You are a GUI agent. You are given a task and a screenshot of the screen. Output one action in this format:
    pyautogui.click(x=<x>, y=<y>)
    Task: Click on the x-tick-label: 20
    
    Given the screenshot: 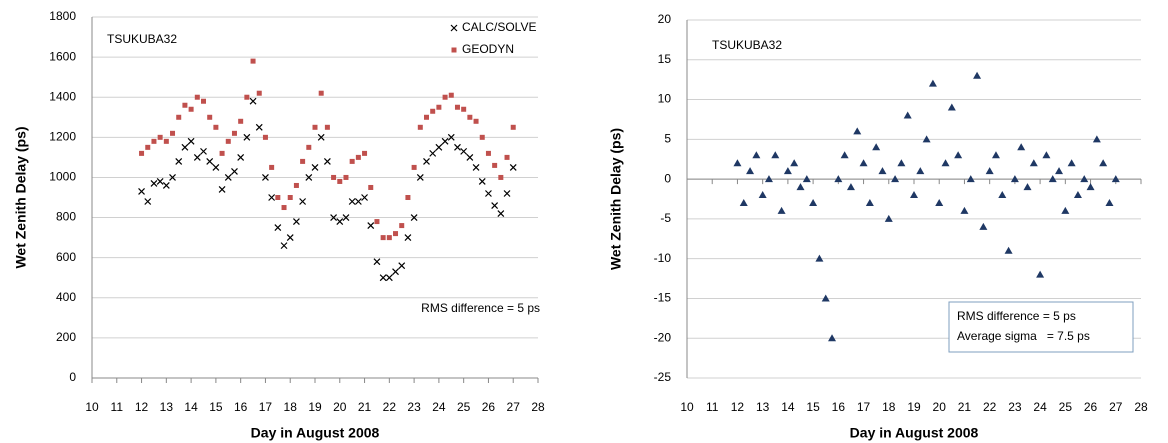 What is the action you would take?
    pyautogui.click(x=340, y=407)
    